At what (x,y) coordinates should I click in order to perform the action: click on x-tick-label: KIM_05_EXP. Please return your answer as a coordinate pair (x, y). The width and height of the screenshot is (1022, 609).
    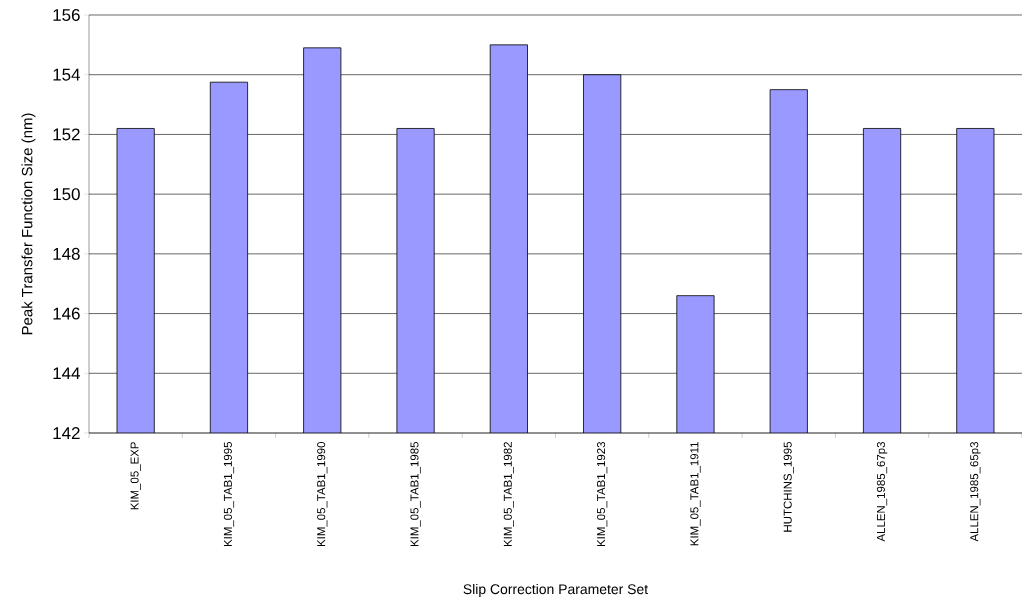
    Looking at the image, I should click on (135, 476).